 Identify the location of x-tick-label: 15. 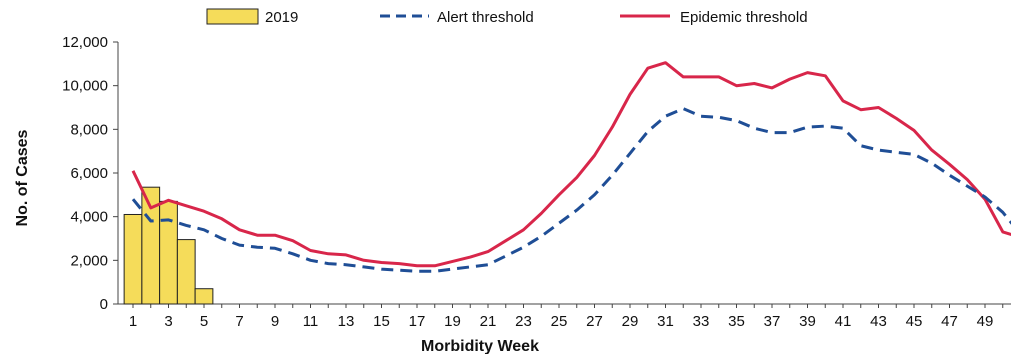
(381, 321).